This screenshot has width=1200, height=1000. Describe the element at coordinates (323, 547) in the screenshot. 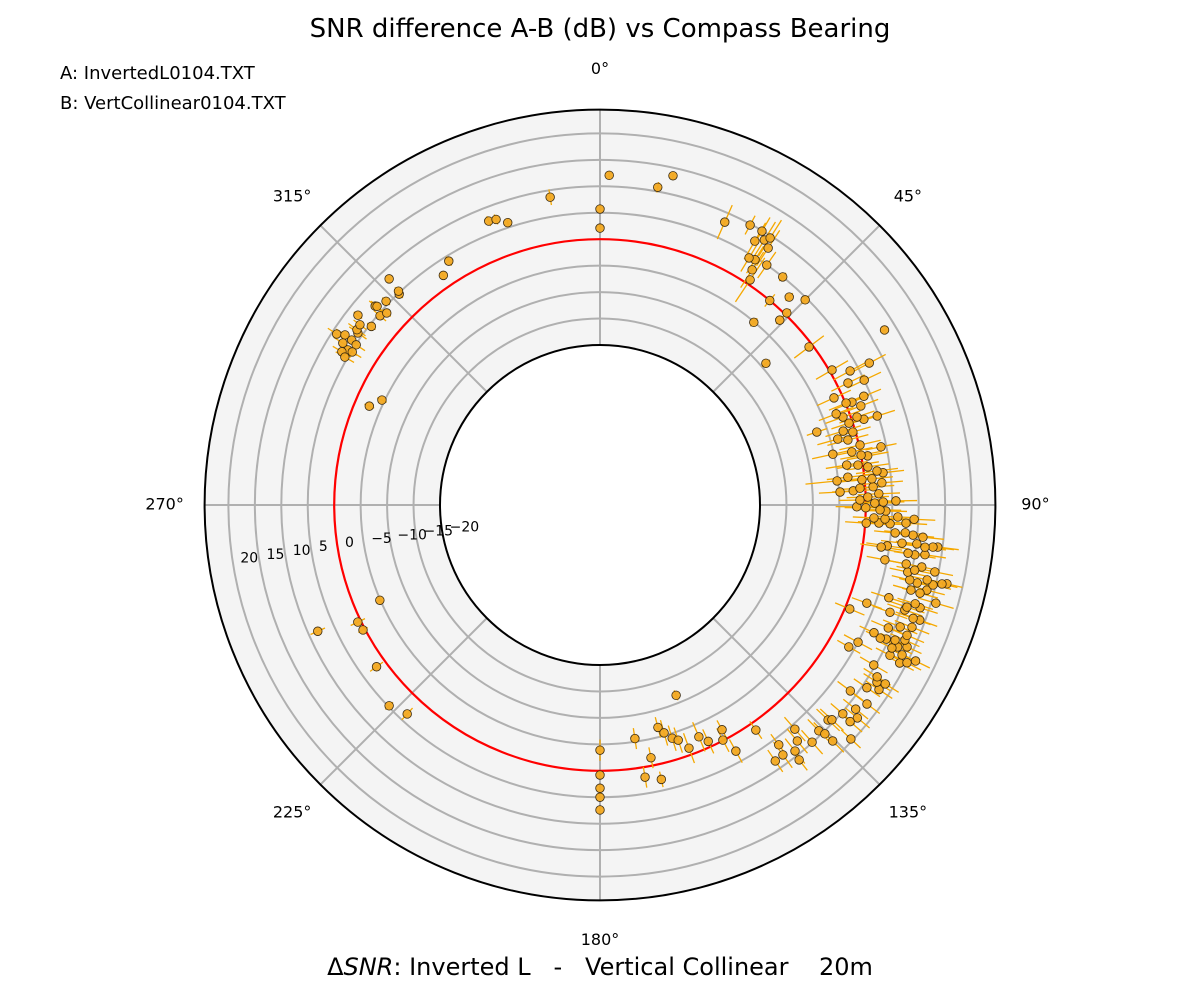

I see `r-tick-label: 5` at that location.